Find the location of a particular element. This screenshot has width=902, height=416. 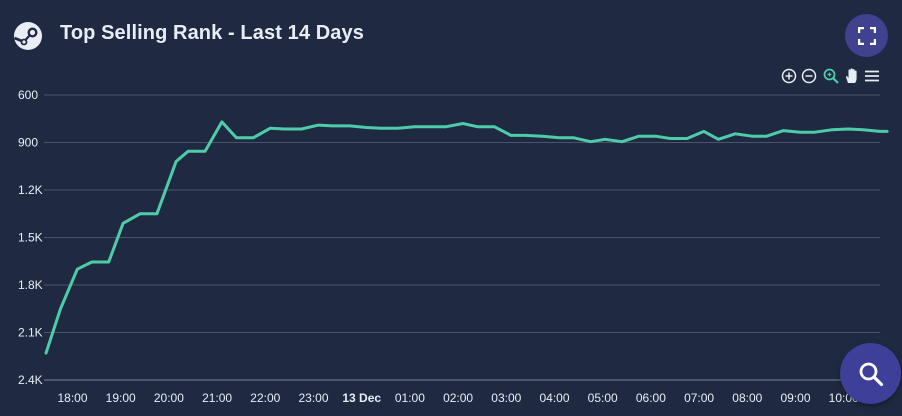

x-tick-label: 21:00 is located at coordinates (217, 398).